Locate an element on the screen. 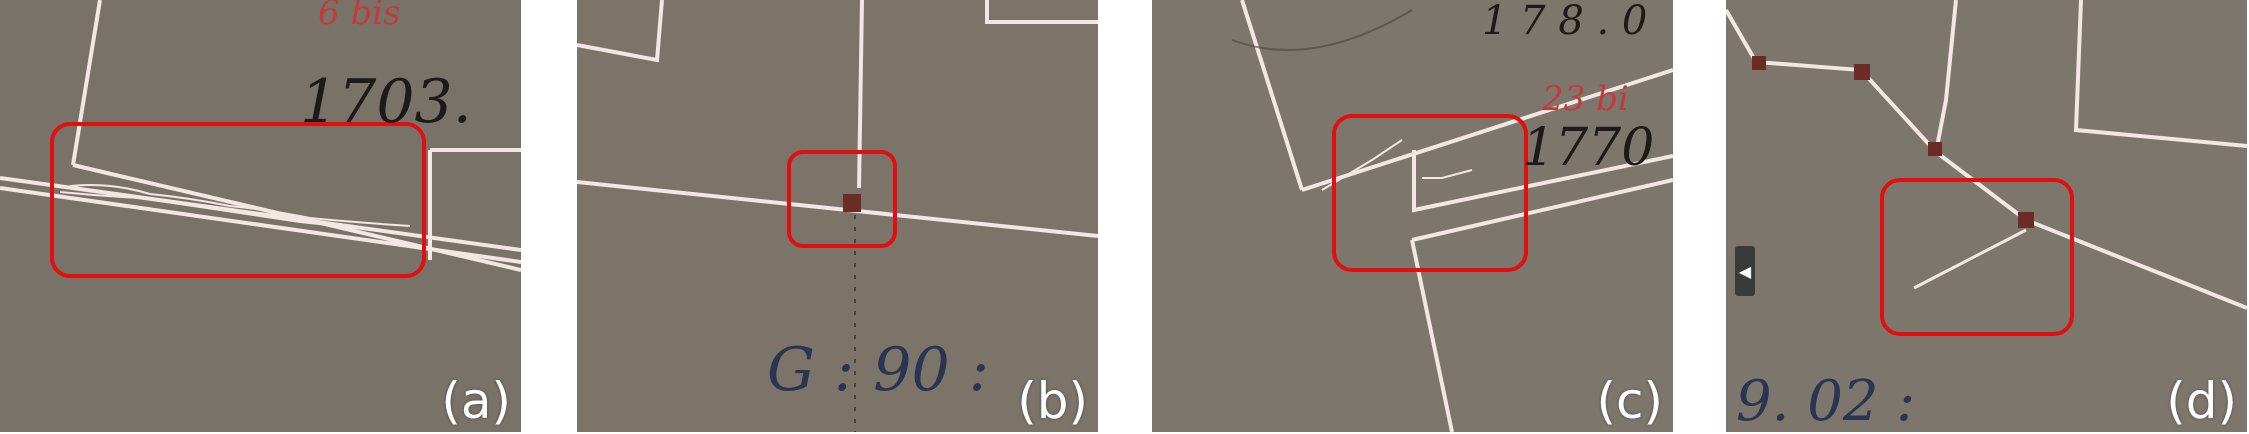  blue-ink-text: G : 90 : is located at coordinates (878, 370).